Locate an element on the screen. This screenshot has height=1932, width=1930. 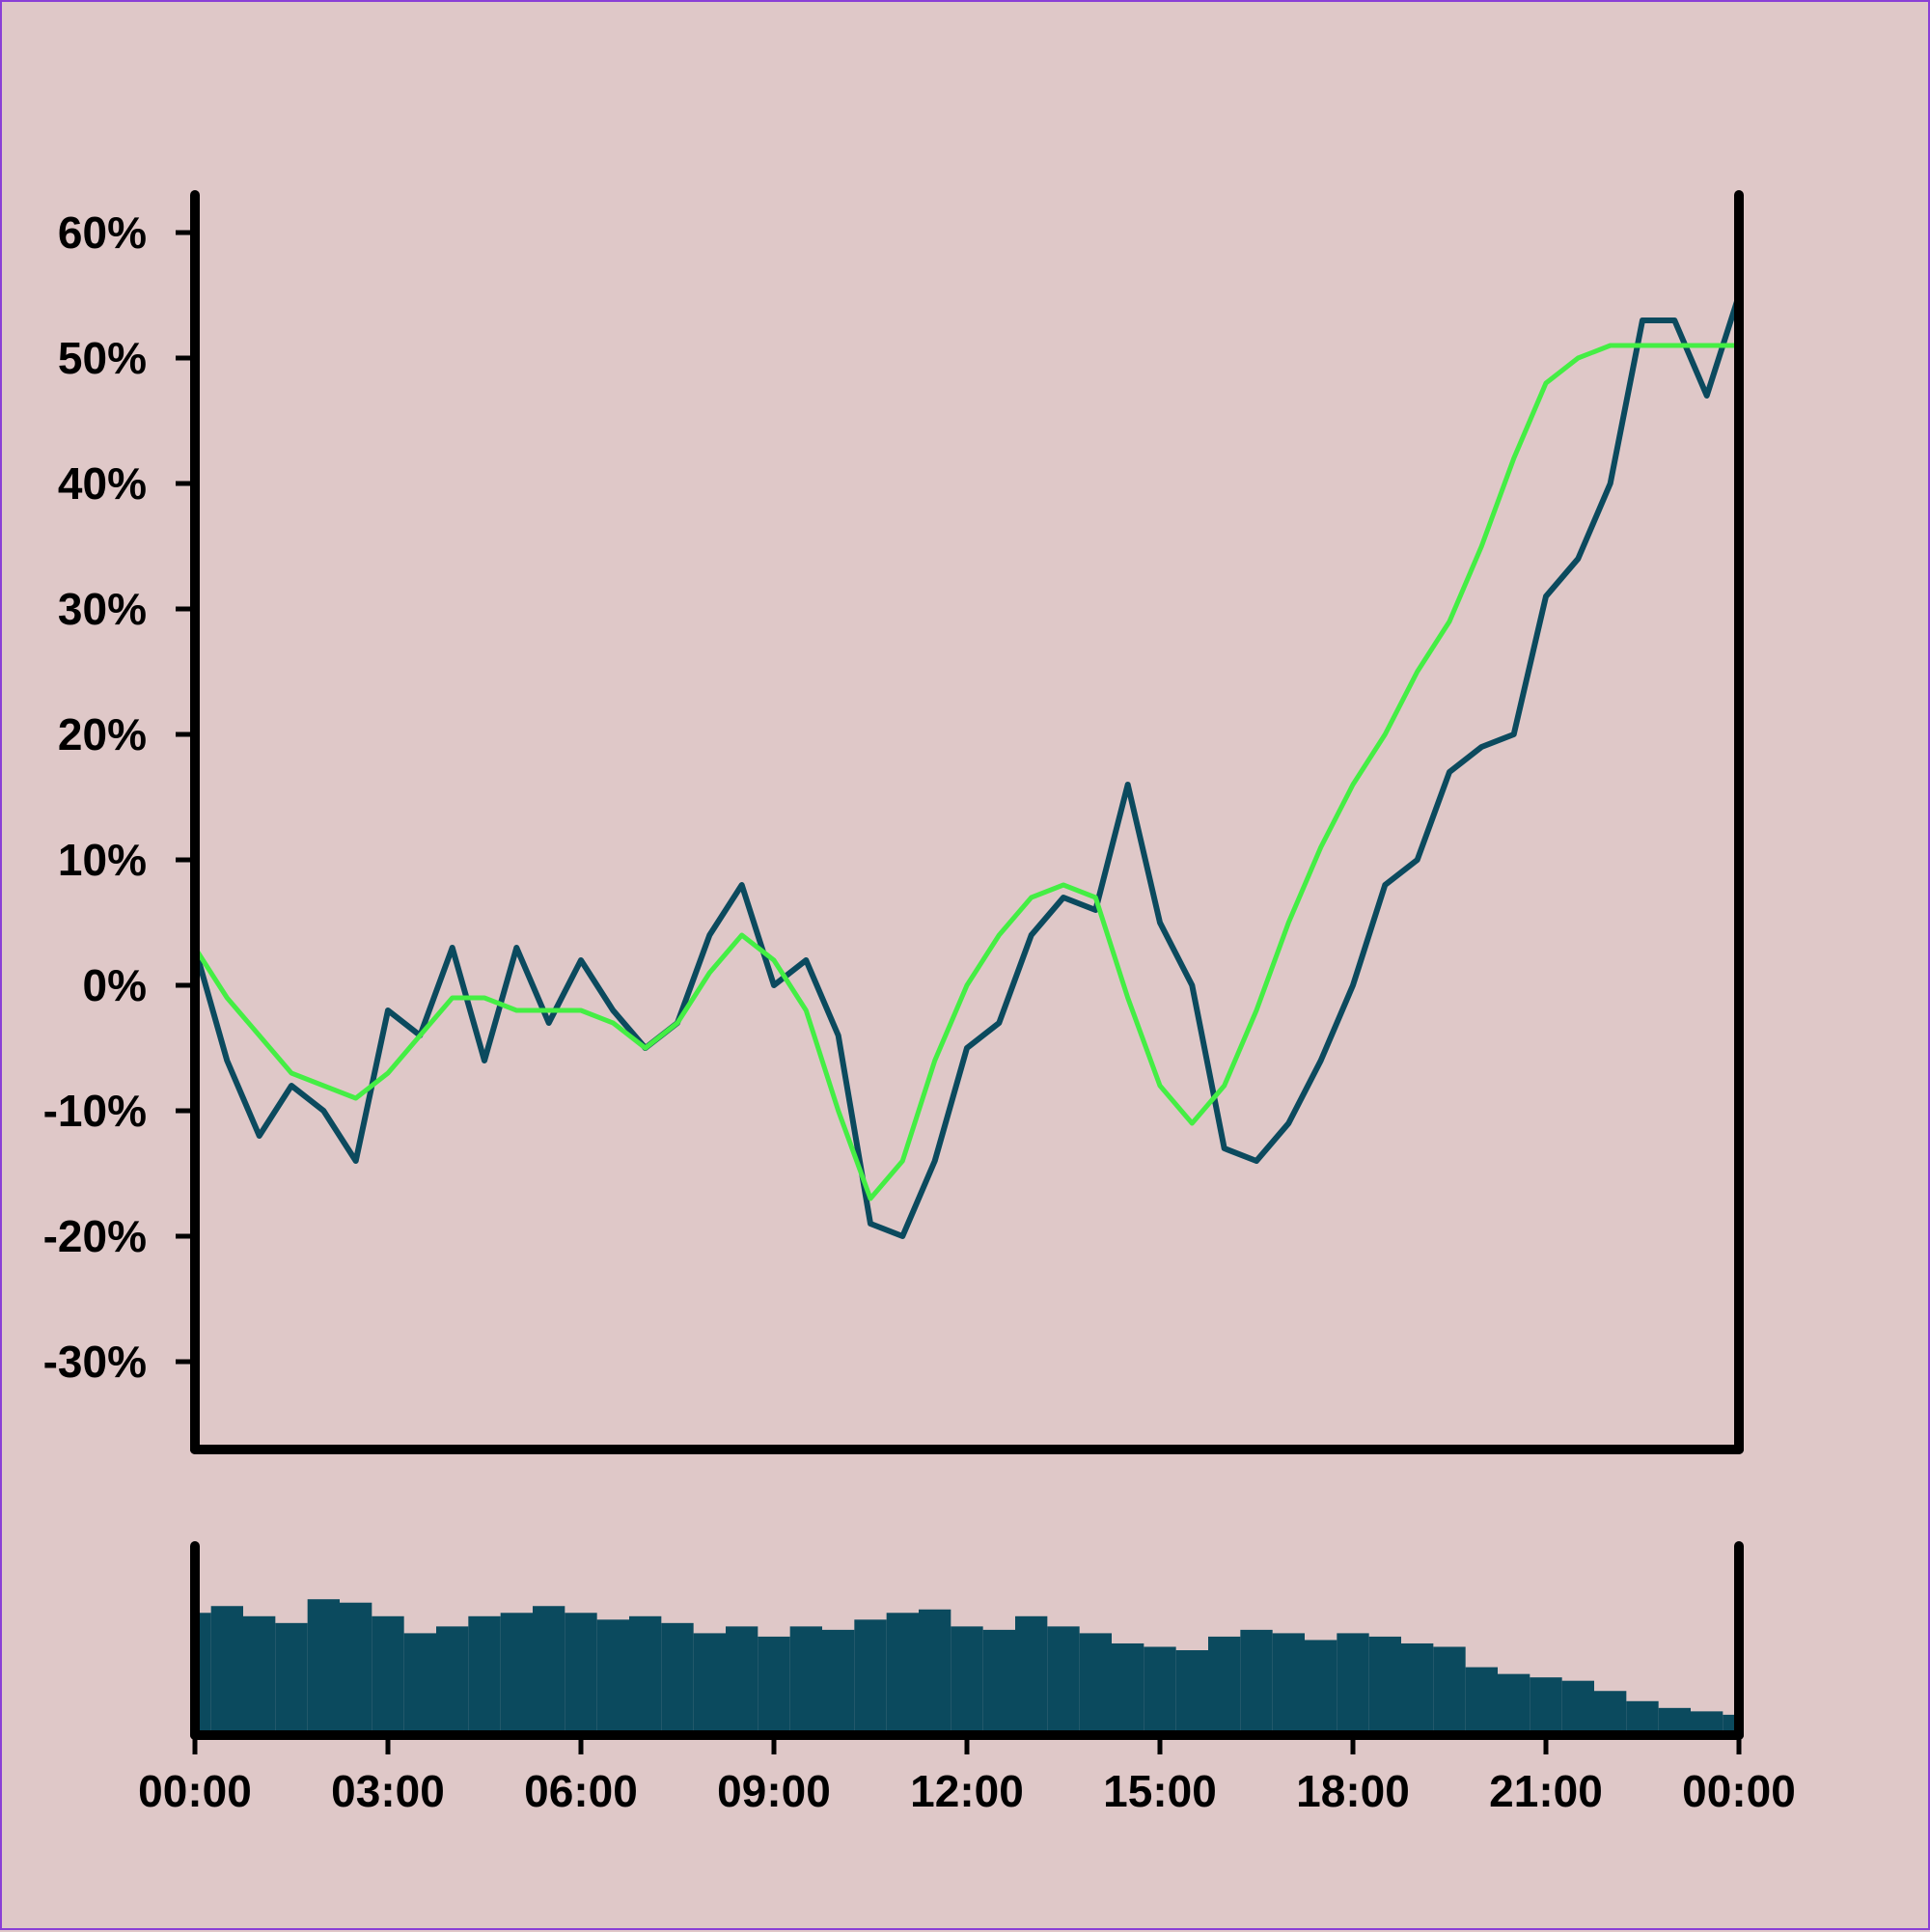
y-tick-label: 0% is located at coordinates (115, 985).